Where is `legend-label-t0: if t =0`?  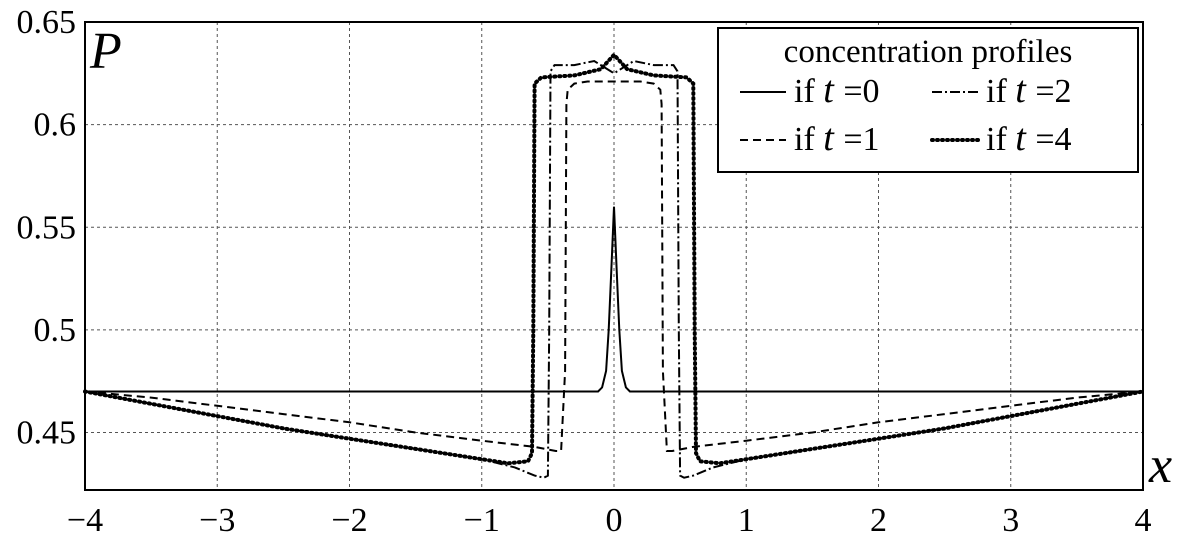 legend-label-t0: if t =0 is located at coordinates (837, 90).